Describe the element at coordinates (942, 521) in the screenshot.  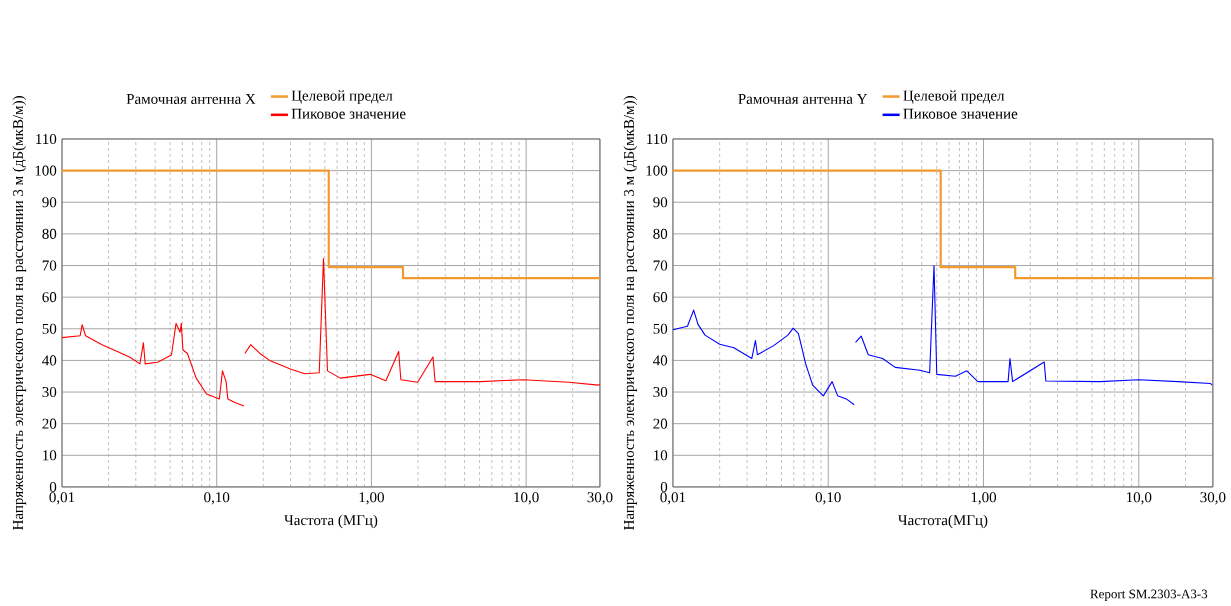
I see `x-axis-title: Частота(МГц)` at that location.